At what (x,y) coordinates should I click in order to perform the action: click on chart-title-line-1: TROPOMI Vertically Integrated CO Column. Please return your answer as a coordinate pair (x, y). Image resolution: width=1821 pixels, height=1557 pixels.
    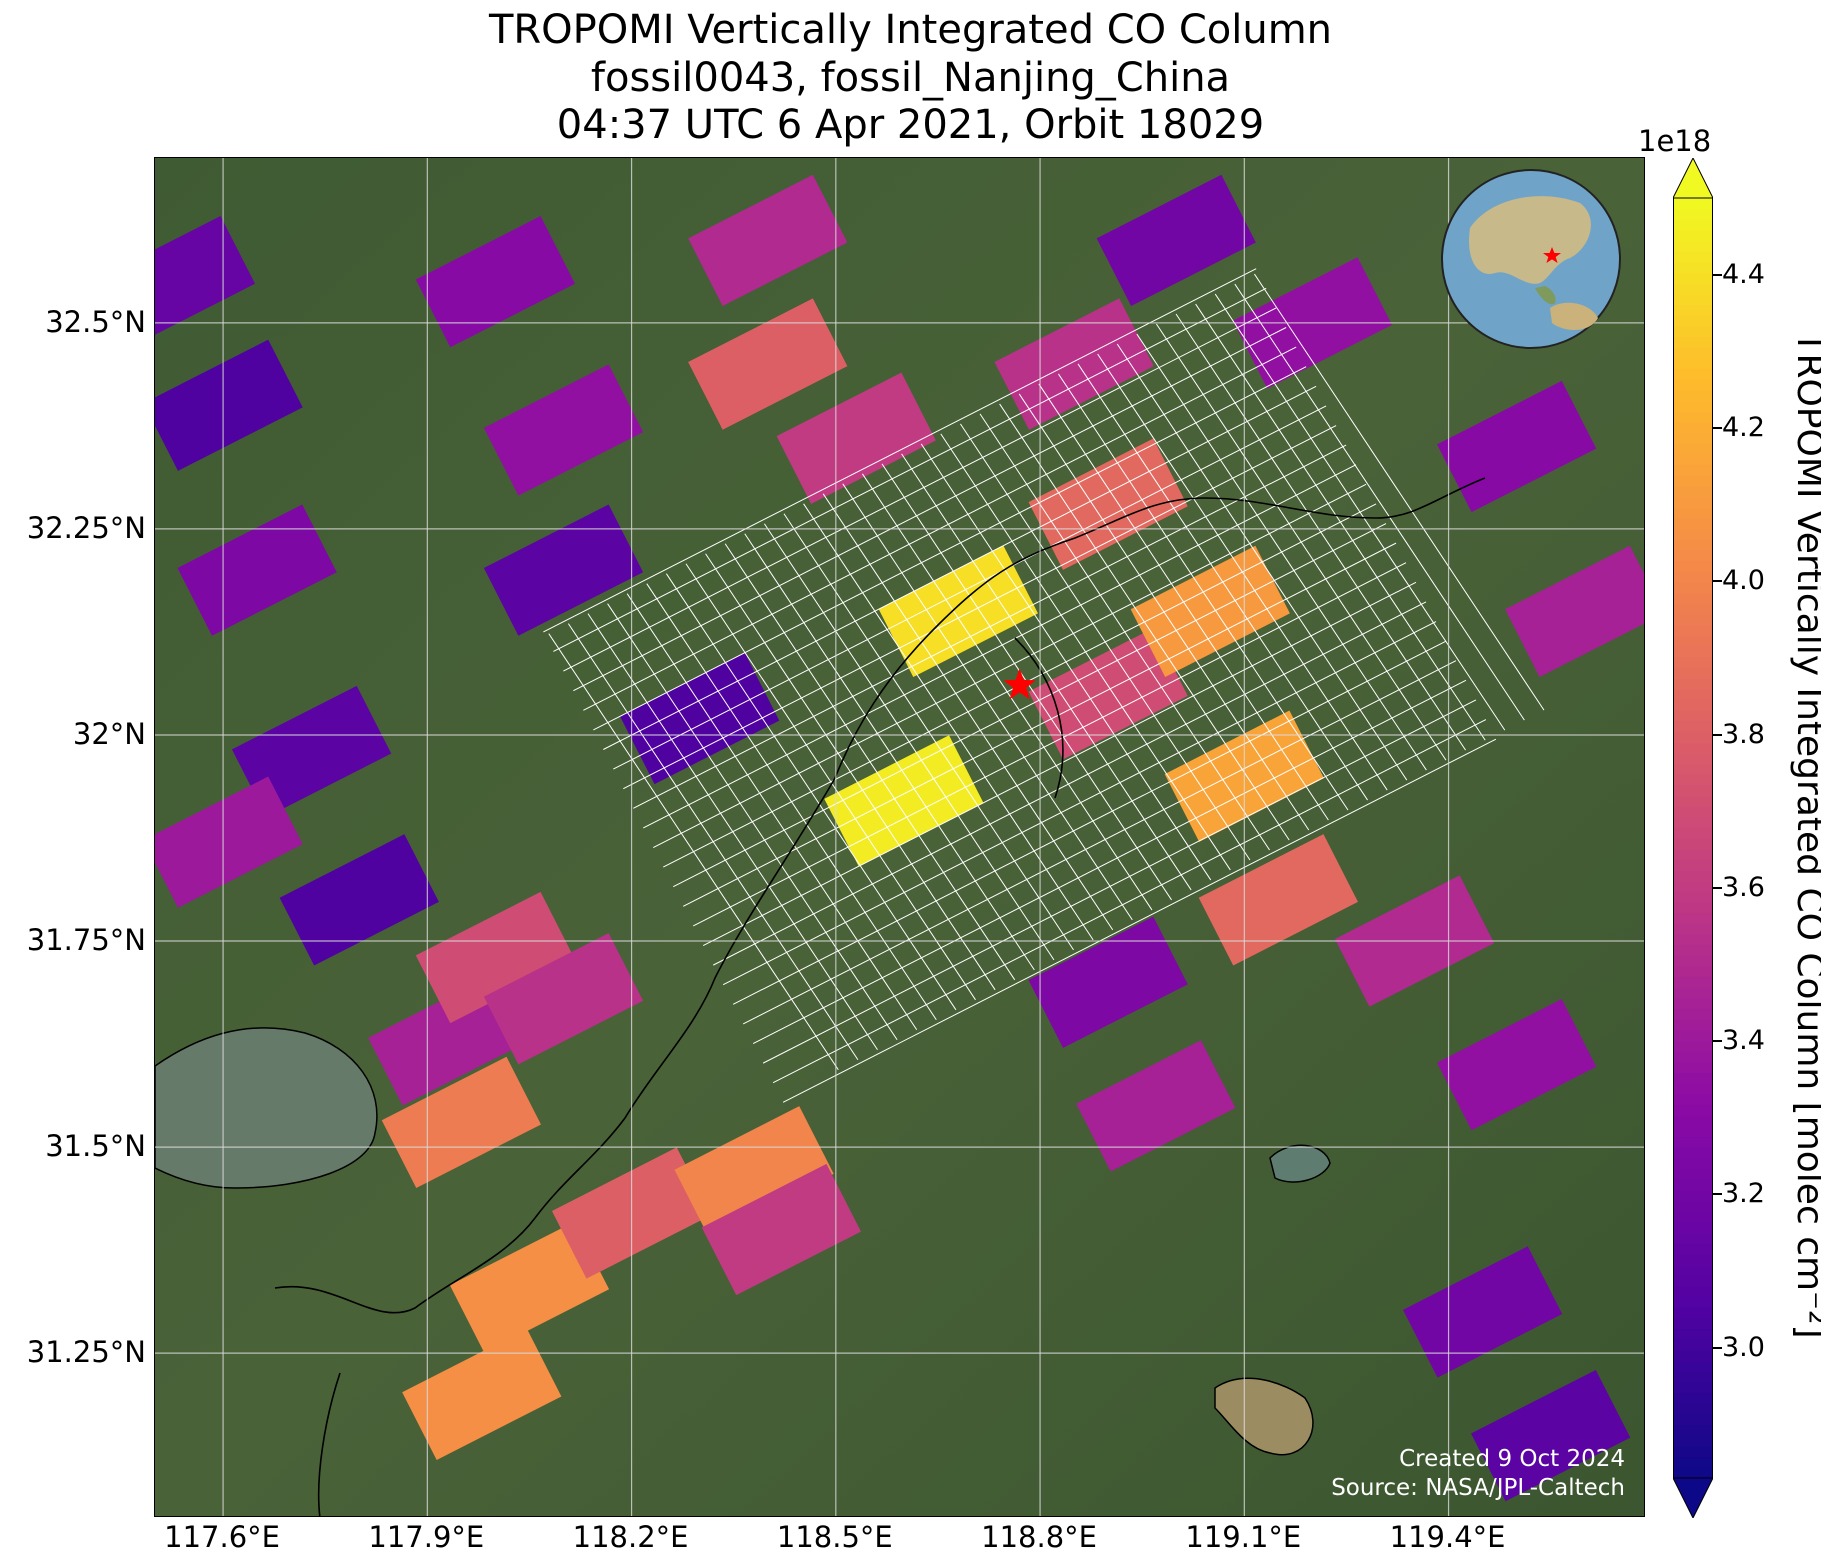
    Looking at the image, I should click on (910, 30).